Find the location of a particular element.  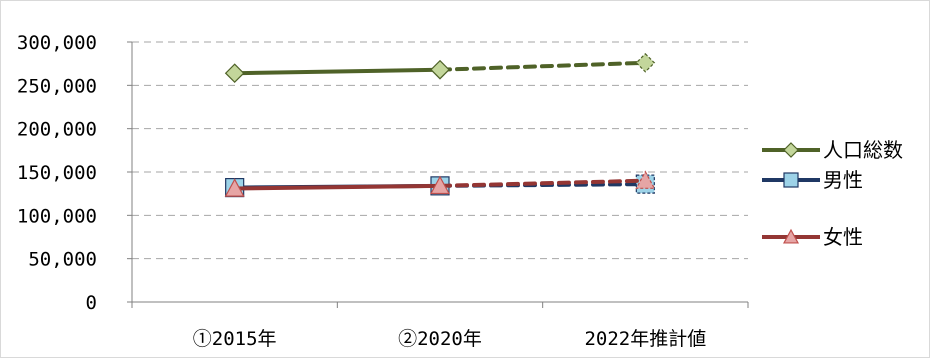

legend-label: 人口総数 is located at coordinates (863, 150).